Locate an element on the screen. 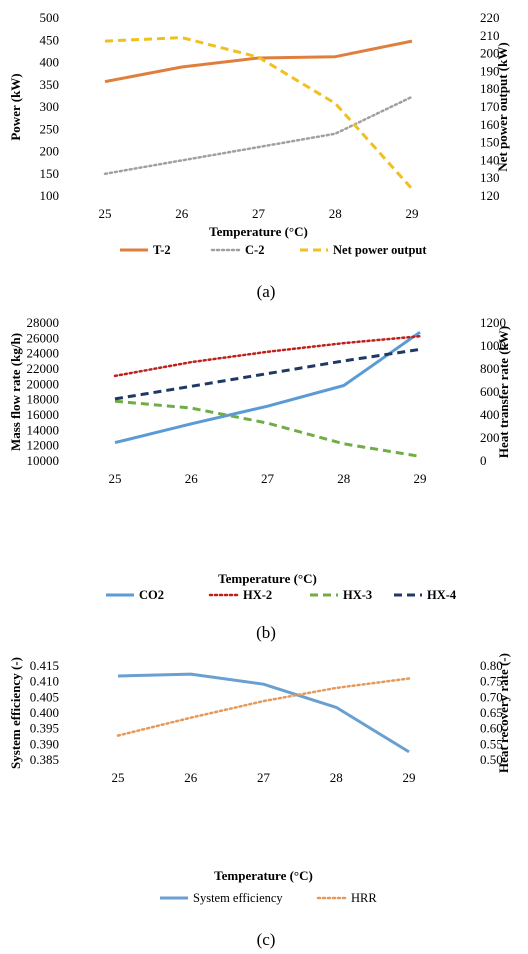  y-left-tick-label: 26000 is located at coordinates (43, 337).